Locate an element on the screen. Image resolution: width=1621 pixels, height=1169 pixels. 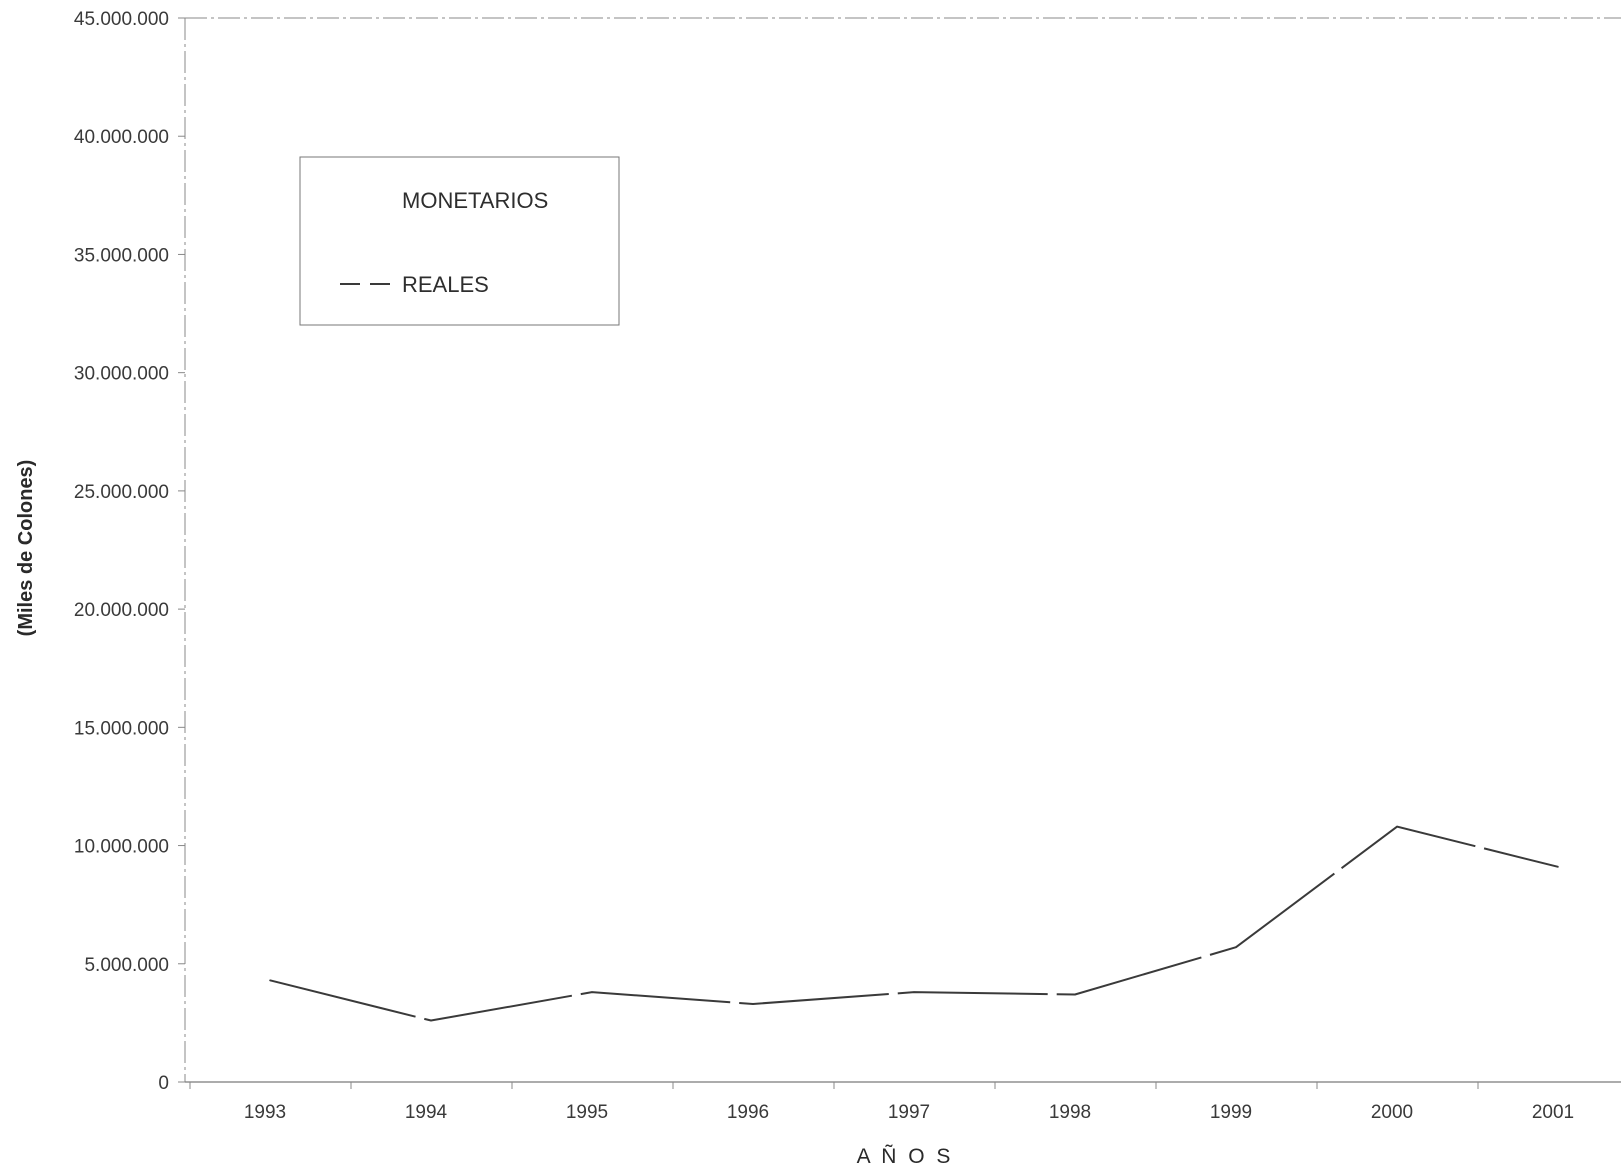
y-tick-label: 15.000.000 is located at coordinates (121, 728).